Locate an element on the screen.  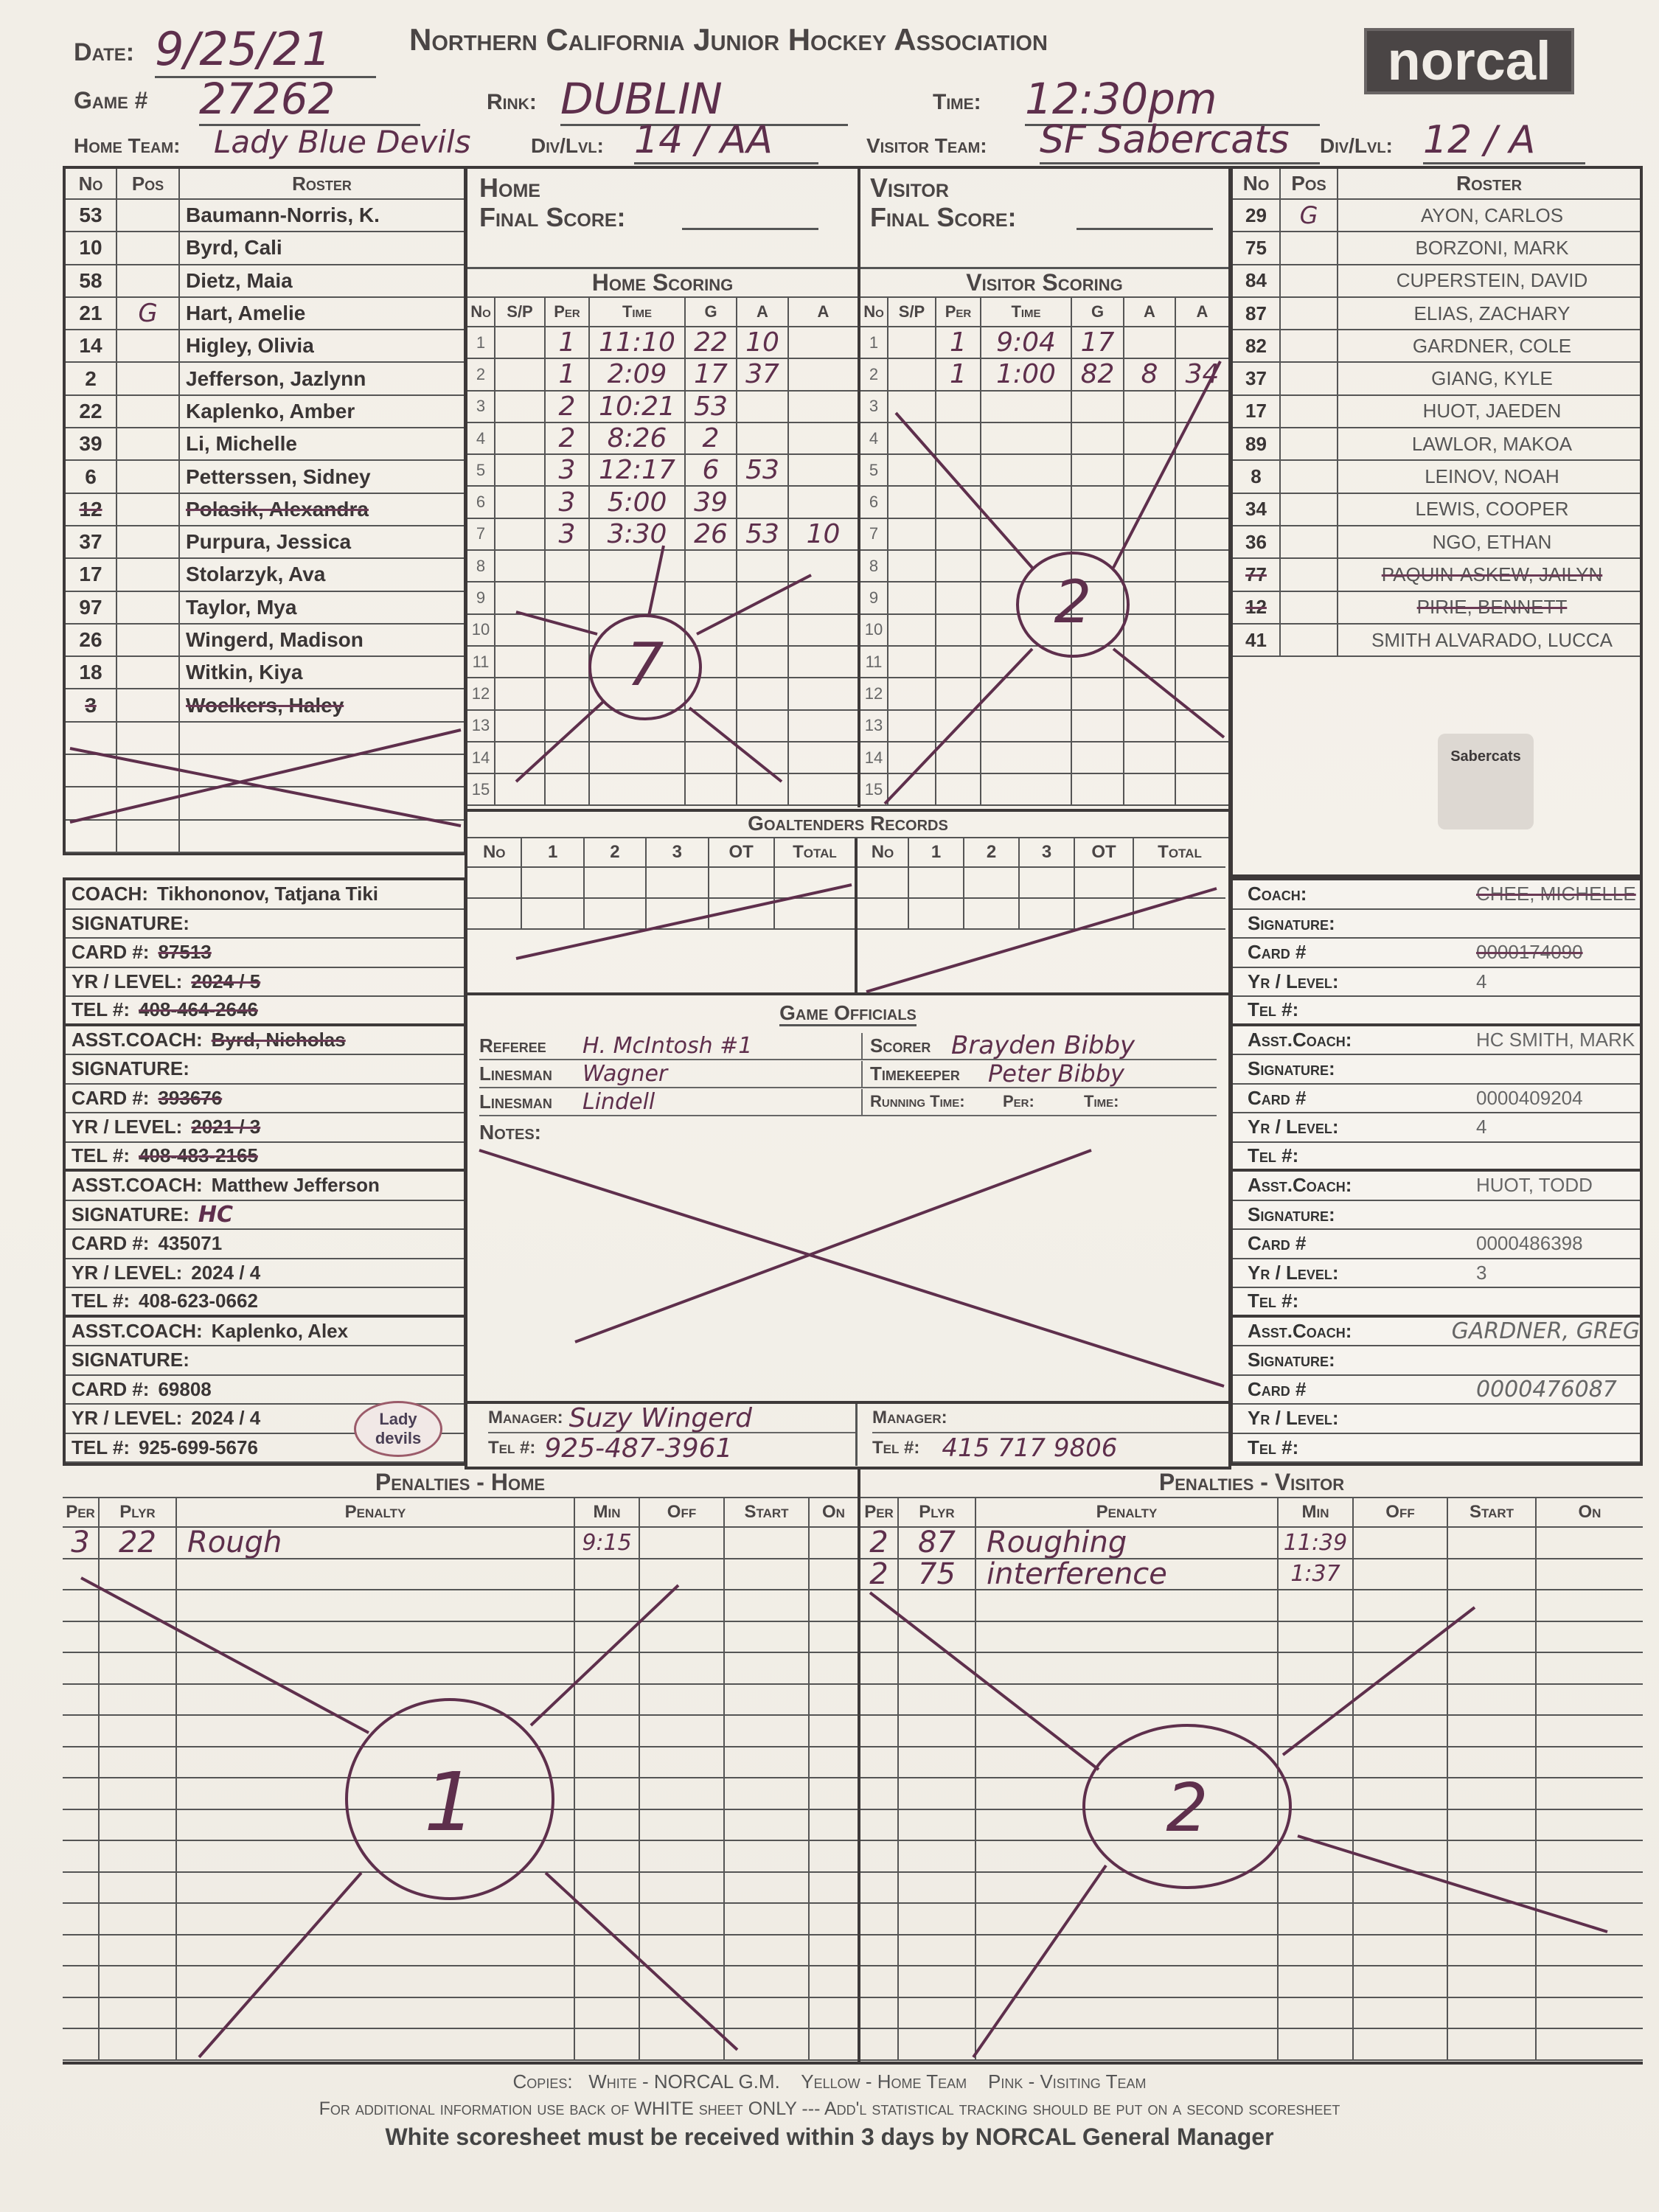
home-manager-field: Suzy Wingerd is located at coordinates (660, 1417).